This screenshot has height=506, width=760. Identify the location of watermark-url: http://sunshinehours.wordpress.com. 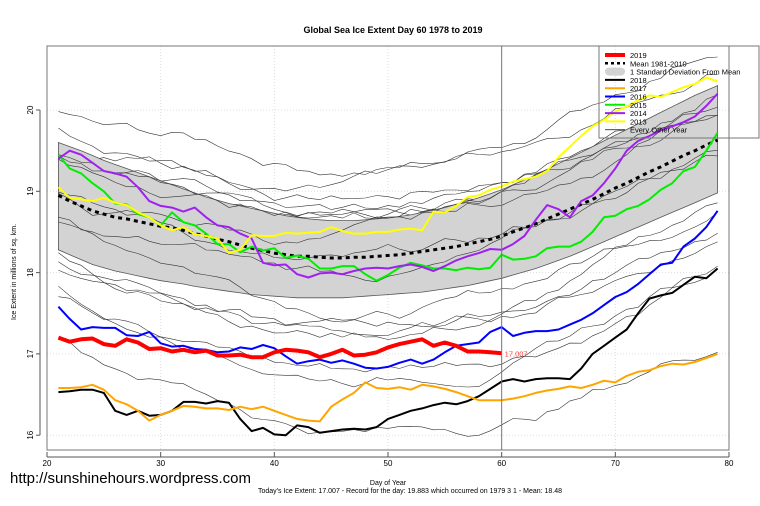
(130, 478).